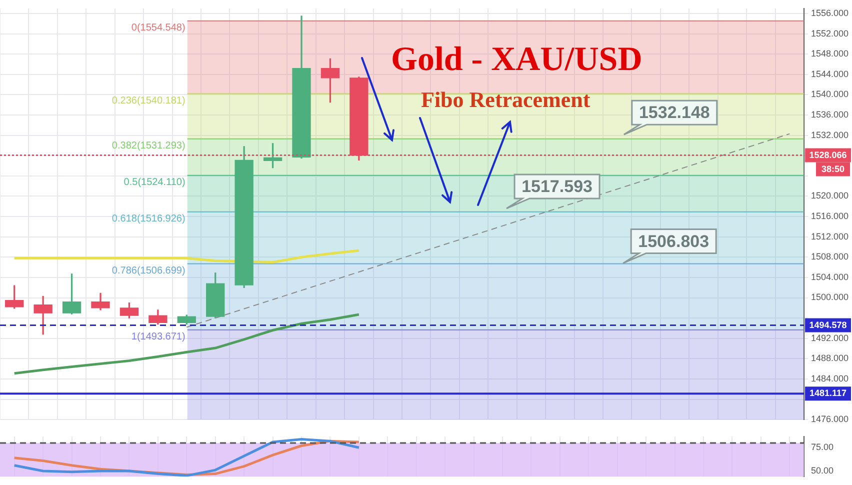 The height and width of the screenshot is (485, 852). I want to click on y-tick-label: 75.00, so click(822, 447).